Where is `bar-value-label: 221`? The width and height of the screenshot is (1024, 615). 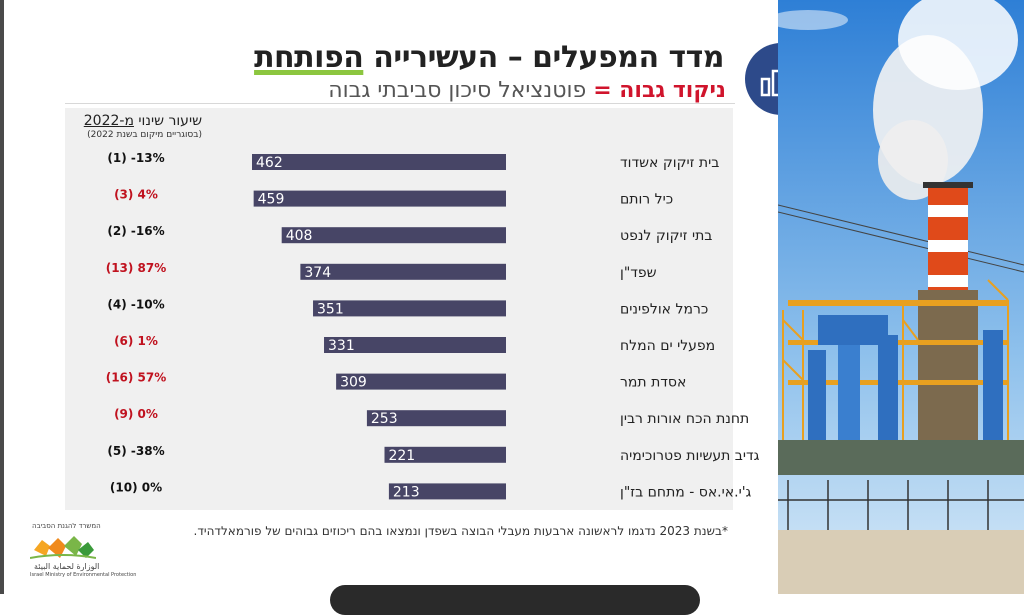 bar-value-label: 221 is located at coordinates (401, 456).